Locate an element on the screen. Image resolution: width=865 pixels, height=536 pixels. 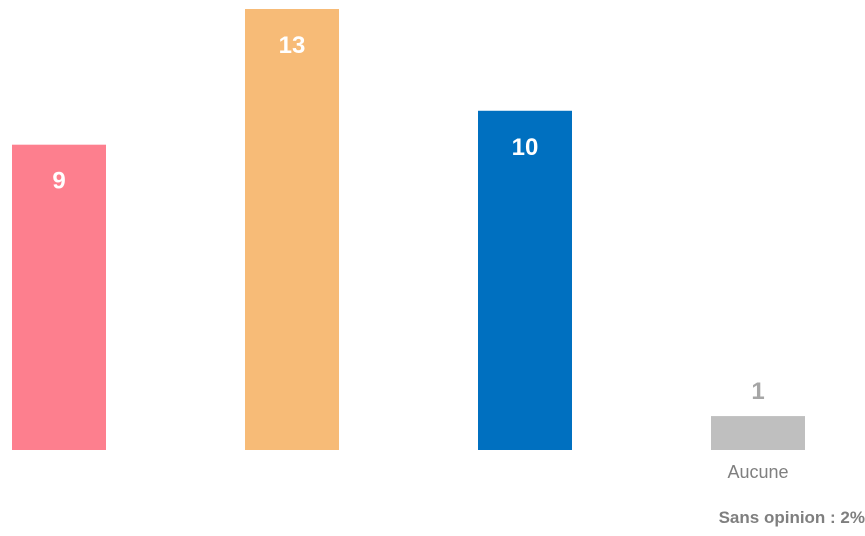
bar-value-label-3: 10 is located at coordinates (525, 147).